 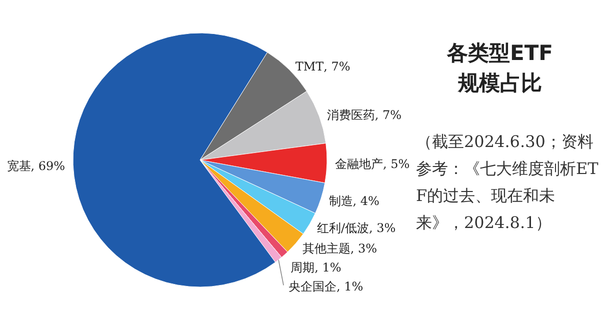 What do you see at coordinates (366, 201) in the screenshot?
I see `data-label: , 4%` at bounding box center [366, 201].